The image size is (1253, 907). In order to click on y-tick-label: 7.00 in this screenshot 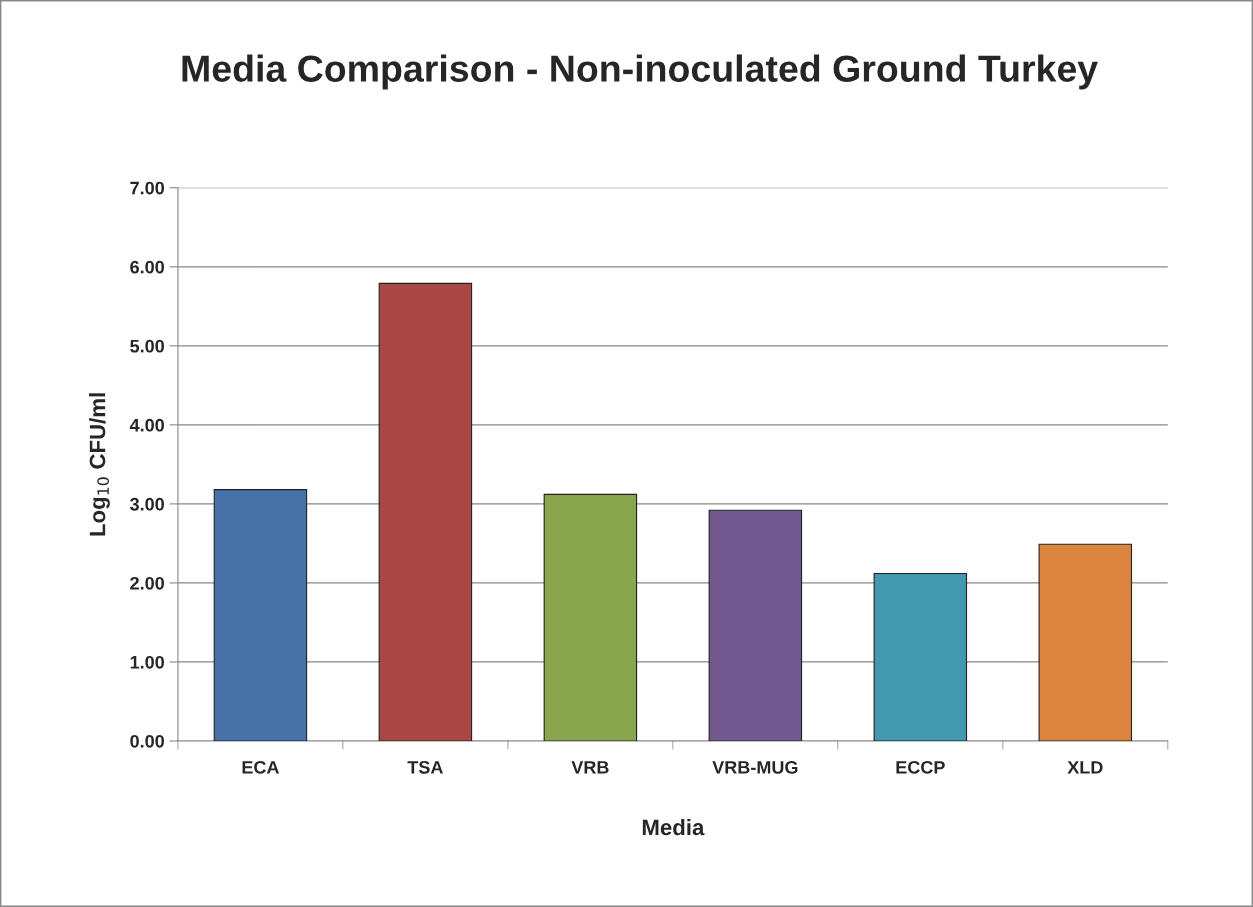, I will do `click(147, 188)`.